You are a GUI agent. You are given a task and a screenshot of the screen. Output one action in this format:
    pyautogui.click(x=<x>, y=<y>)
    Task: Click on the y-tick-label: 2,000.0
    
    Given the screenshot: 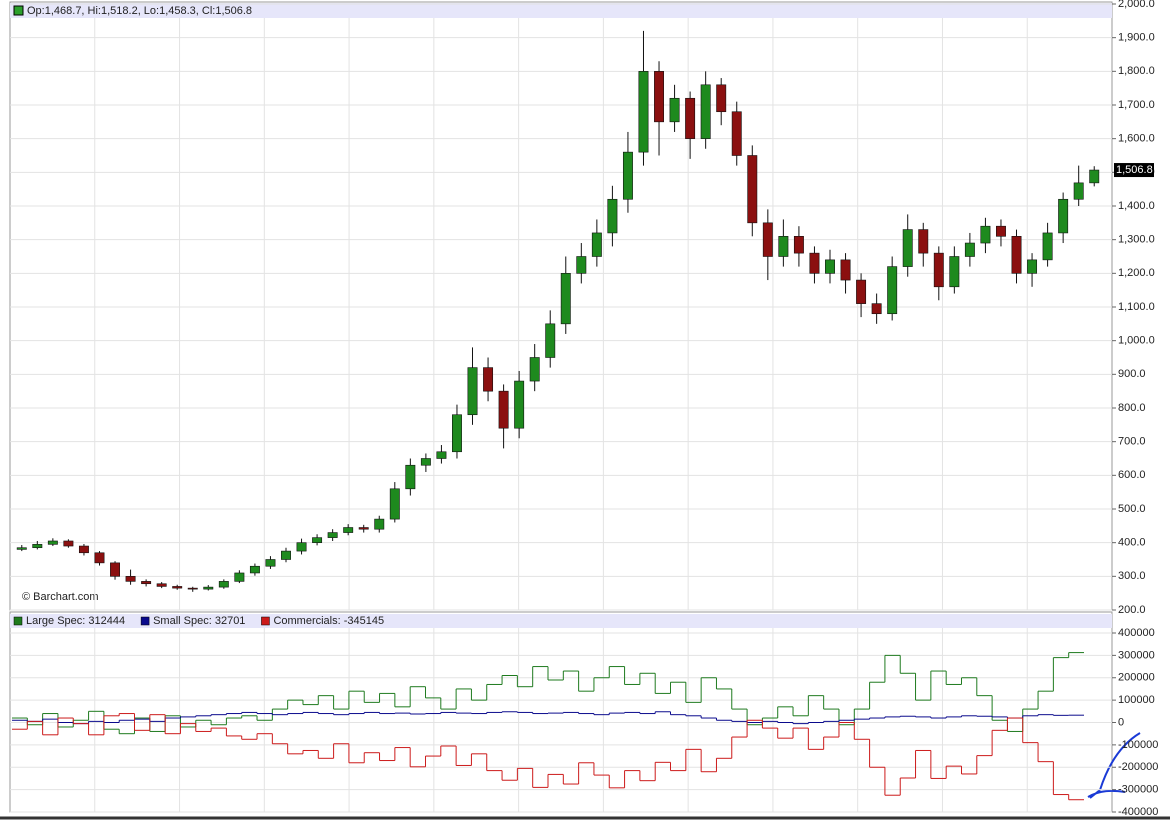 What is the action you would take?
    pyautogui.click(x=1136, y=5)
    